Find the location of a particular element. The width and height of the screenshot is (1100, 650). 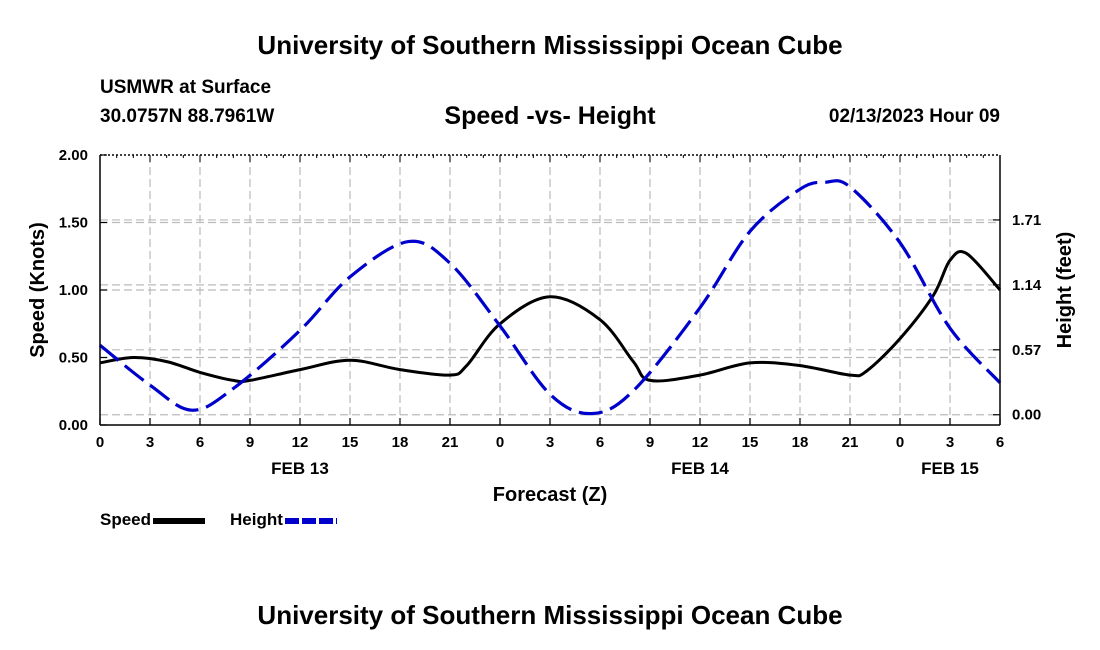

x-axis-label: Forecast (Z) is located at coordinates (550, 495).